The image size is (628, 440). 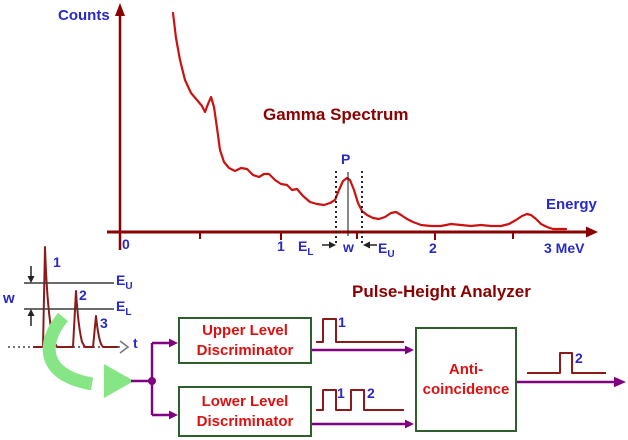 I want to click on time-axis-label: t, so click(x=135, y=343).